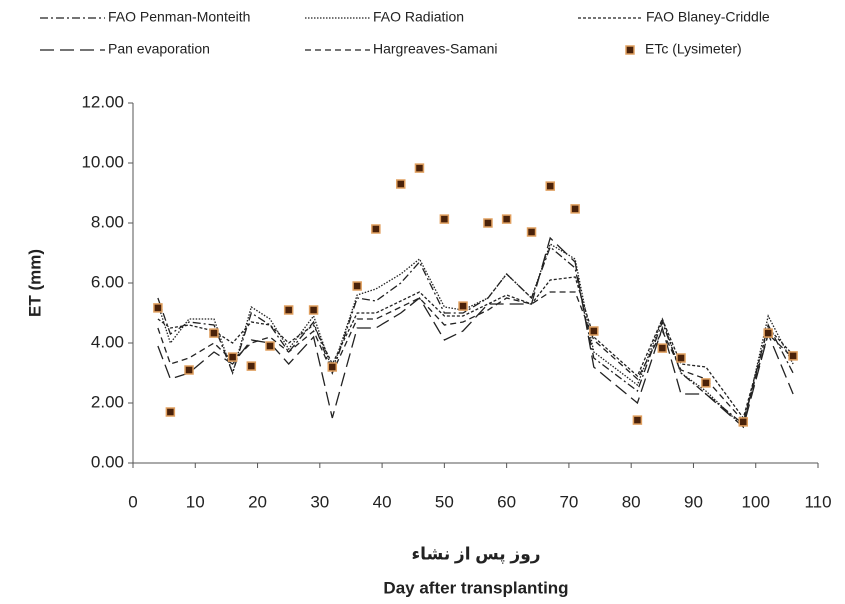  I want to click on x-tick-label: 110, so click(817, 501).